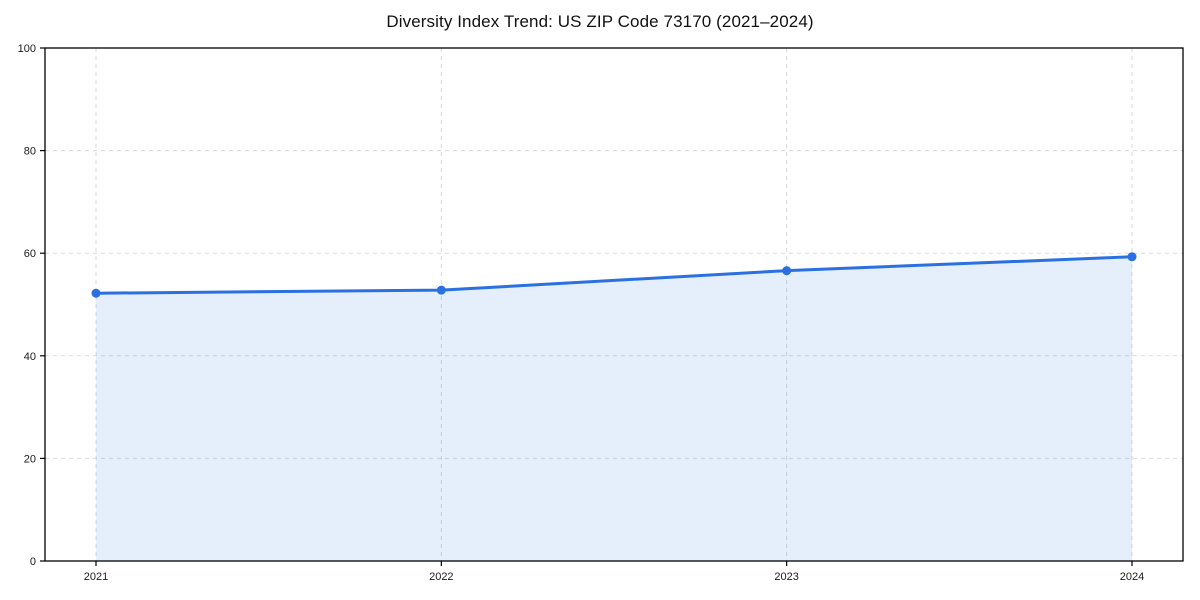  I want to click on x-axis-tick-label: 2023, so click(786, 577).